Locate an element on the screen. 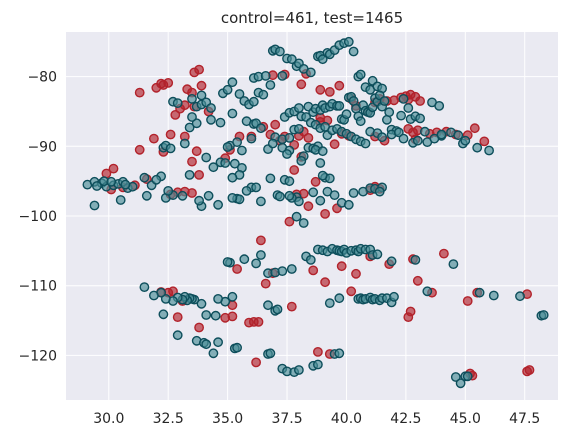 This screenshot has height=440, width=576. x-tick-label: 35.0 is located at coordinates (227, 419).